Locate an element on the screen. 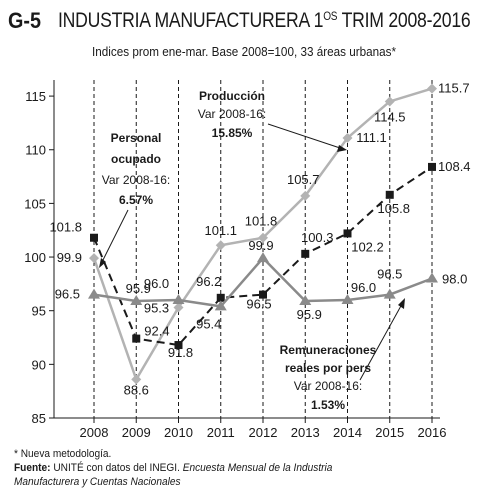 The width and height of the screenshot is (500, 499). annotation-produccion-line3: 15.85% is located at coordinates (232, 133).